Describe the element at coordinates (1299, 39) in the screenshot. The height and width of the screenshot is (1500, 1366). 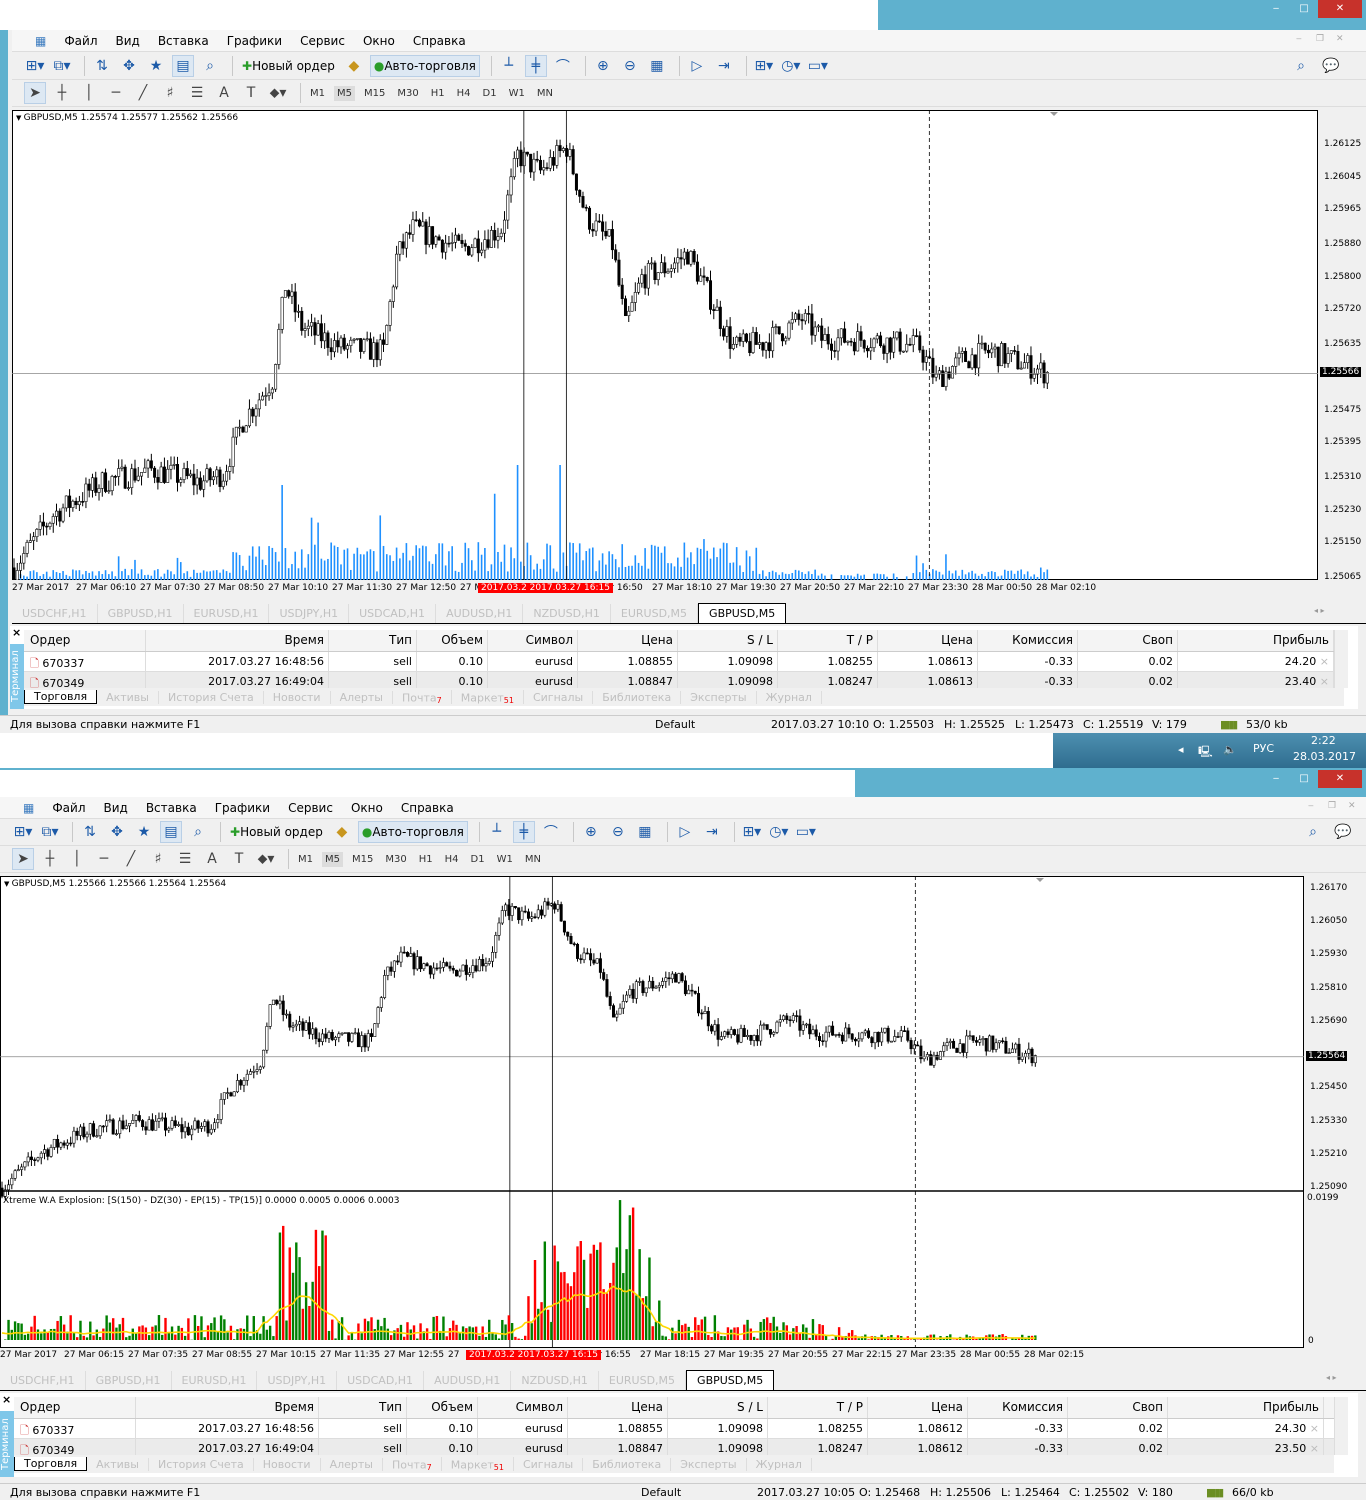
I see `mdi-minimize-icon: ‒` at that location.